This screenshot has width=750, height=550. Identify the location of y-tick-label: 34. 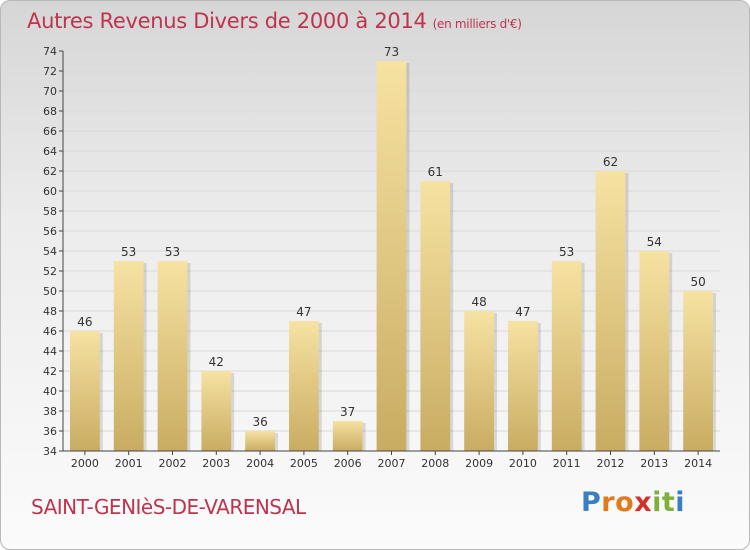
(50, 451).